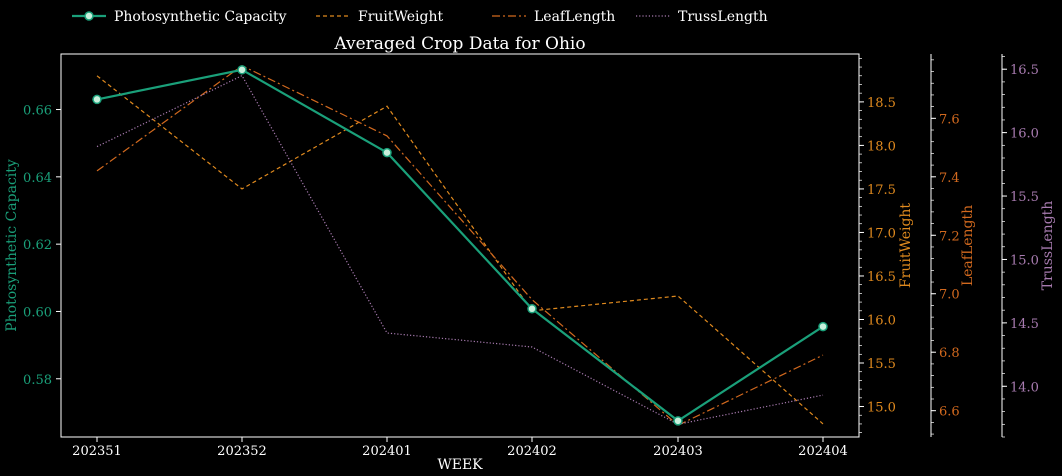 Image resolution: width=1062 pixels, height=476 pixels. I want to click on y-axis-label: LeafLength, so click(968, 245).